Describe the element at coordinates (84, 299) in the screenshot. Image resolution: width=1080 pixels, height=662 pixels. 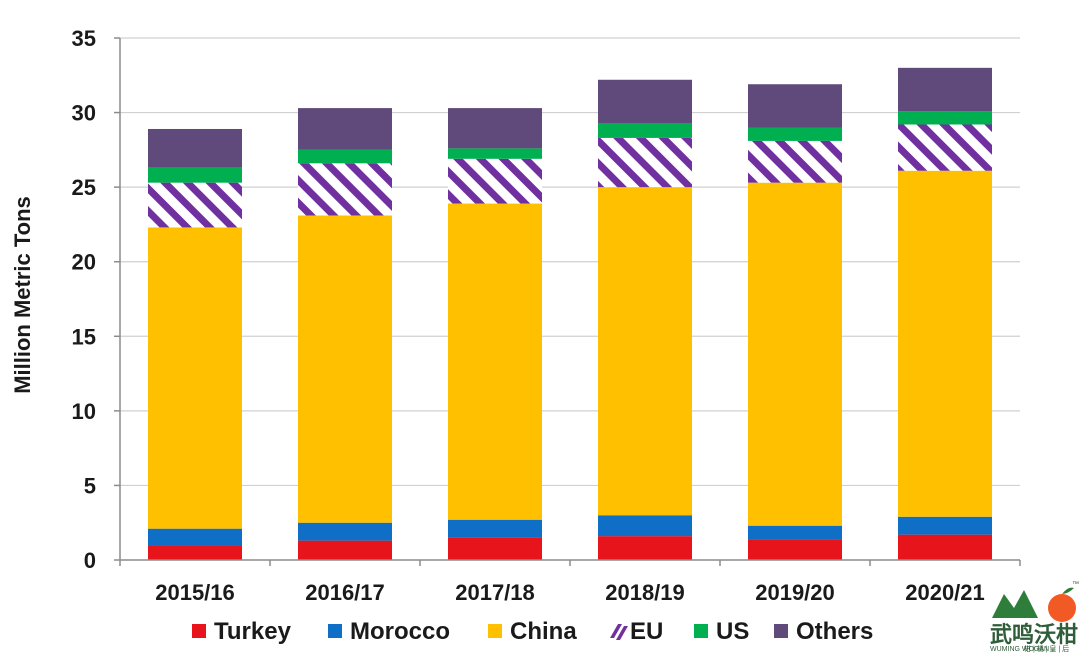
I see `y-axis-ticks: 0 5 10 15 20 25 30 35` at that location.